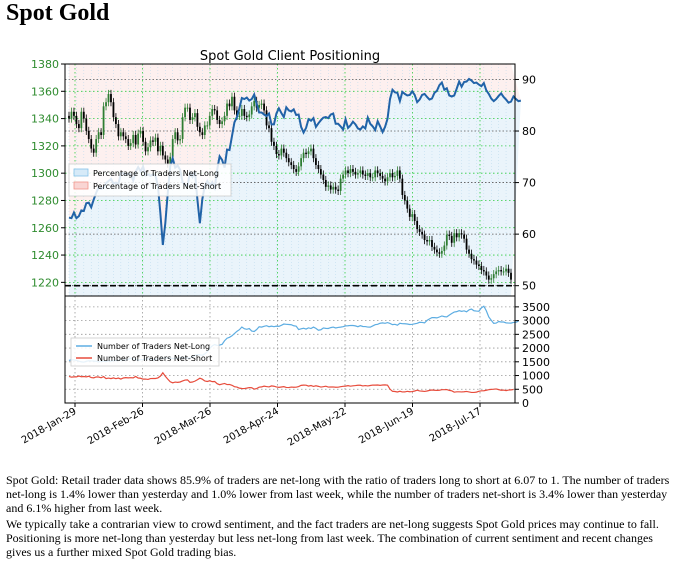 The image size is (680, 574). What do you see at coordinates (45, 282) in the screenshot?
I see `price-tick-label: 1220` at bounding box center [45, 282].